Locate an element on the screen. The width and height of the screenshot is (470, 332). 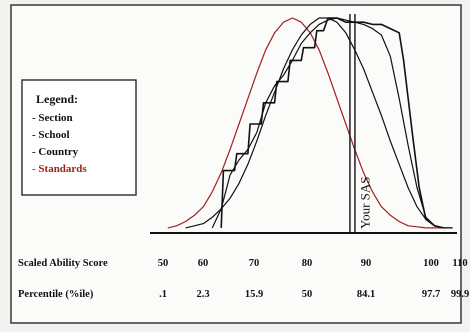
percentile-row-label: Percentile (%ile) is located at coordinates (56, 294).